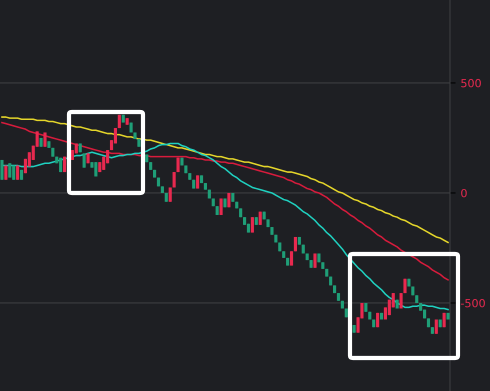  Describe the element at coordinates (471, 83) in the screenshot. I see `y-tick-label: 500` at that location.